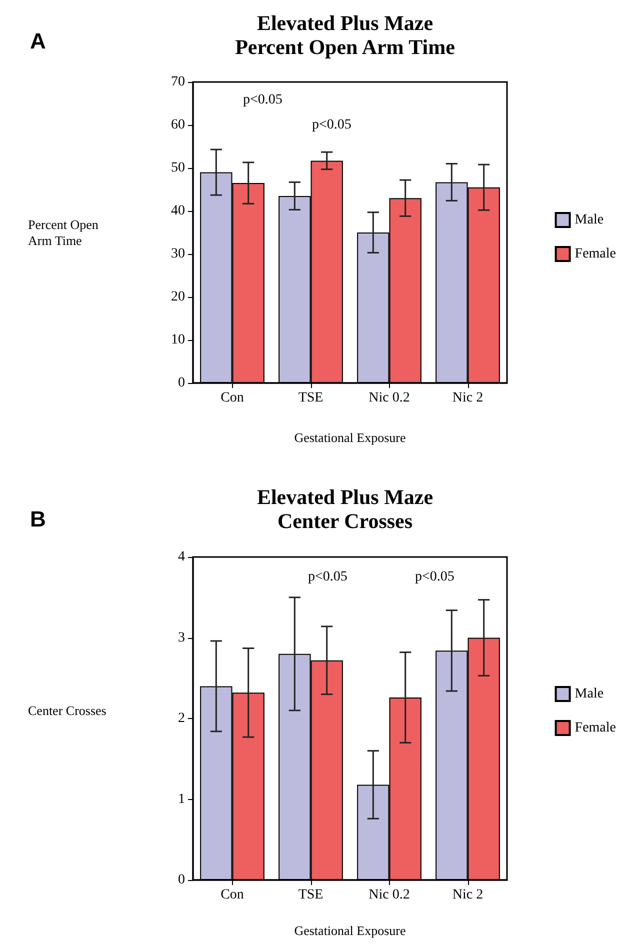 The image size is (629, 948). Describe the element at coordinates (38, 519) in the screenshot. I see `text: B` at that location.